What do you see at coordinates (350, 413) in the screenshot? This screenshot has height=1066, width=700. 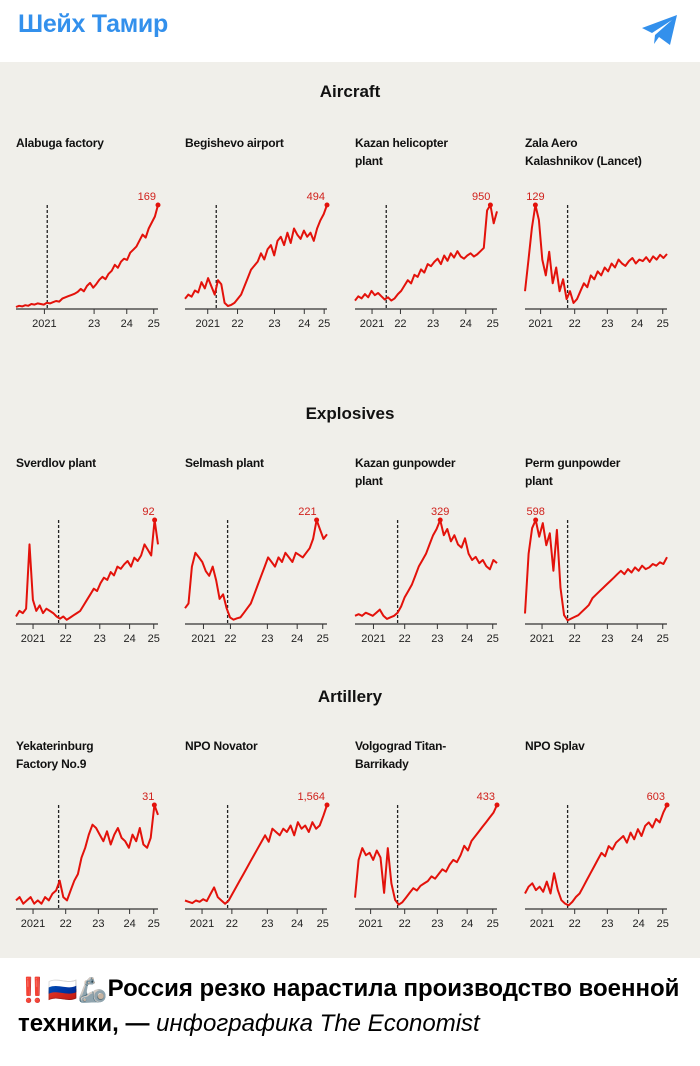 I see `section-title-explosives: Explosives` at bounding box center [350, 413].